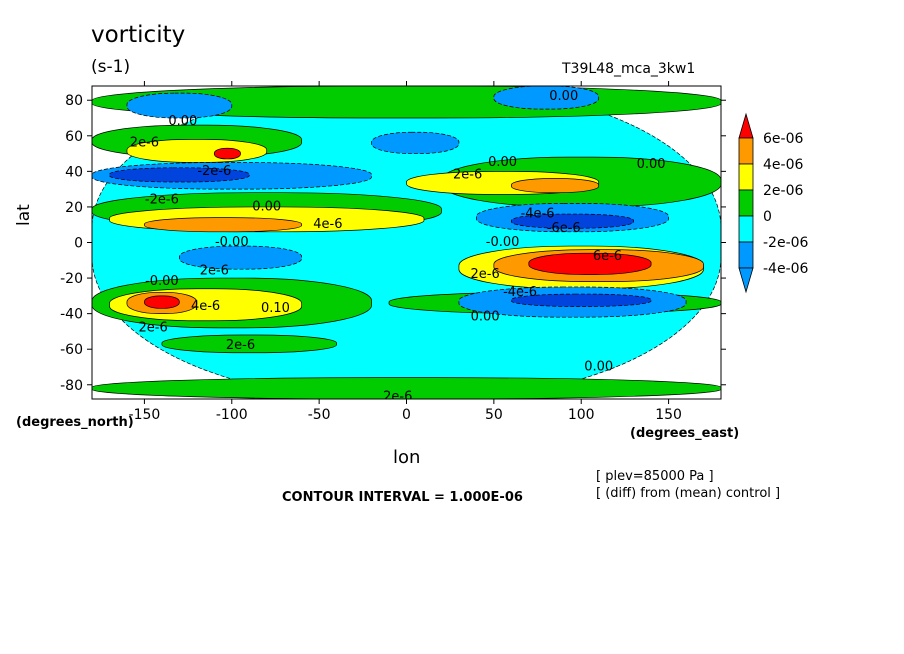 This screenshot has height=654, width=904. I want to click on x-tick-label: 50, so click(494, 415).